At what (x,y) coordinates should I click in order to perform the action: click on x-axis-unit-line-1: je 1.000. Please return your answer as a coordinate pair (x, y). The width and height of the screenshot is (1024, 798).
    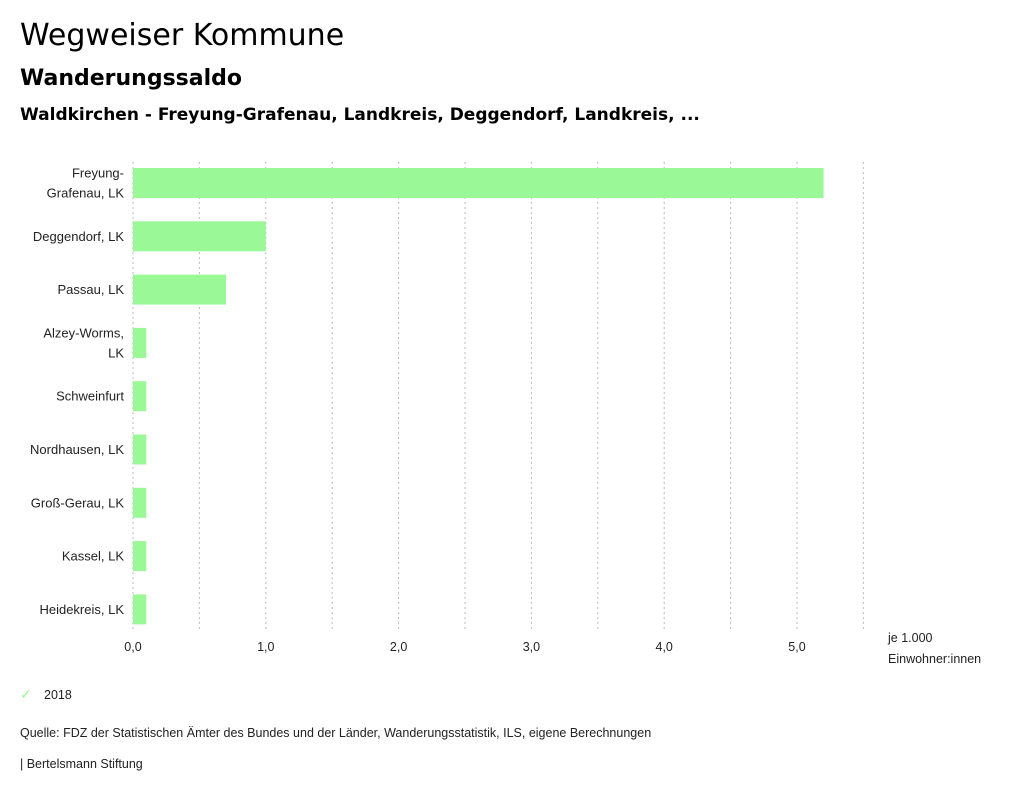
    Looking at the image, I should click on (910, 638).